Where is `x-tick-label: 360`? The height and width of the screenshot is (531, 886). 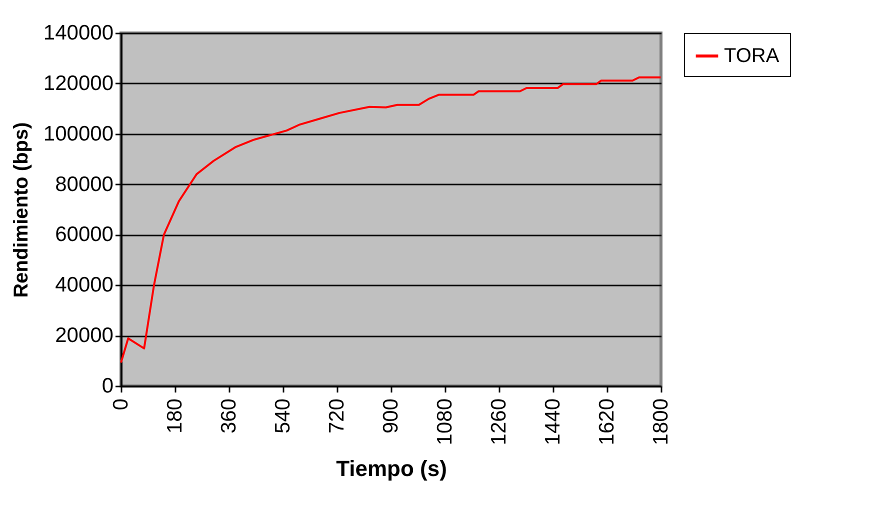 x-tick-label: 360 is located at coordinates (229, 416).